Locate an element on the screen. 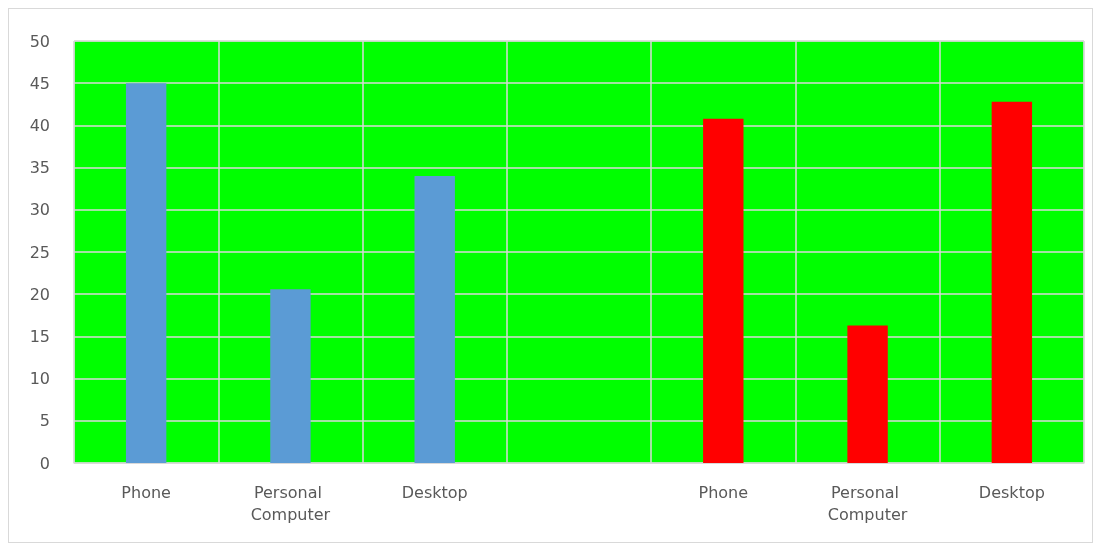  y-tick-label: 50 is located at coordinates (39, 41).